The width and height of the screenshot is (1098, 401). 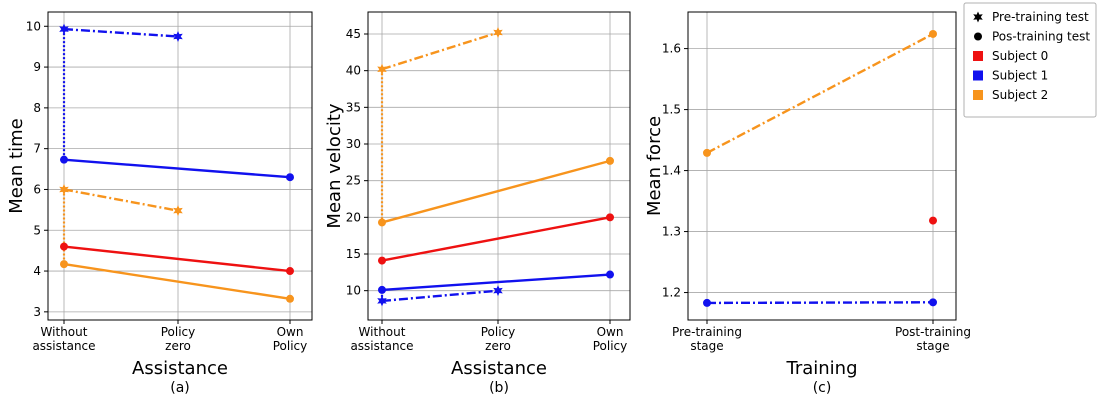 What do you see at coordinates (1020, 95) in the screenshot?
I see `legend-label: Subject 2` at bounding box center [1020, 95].